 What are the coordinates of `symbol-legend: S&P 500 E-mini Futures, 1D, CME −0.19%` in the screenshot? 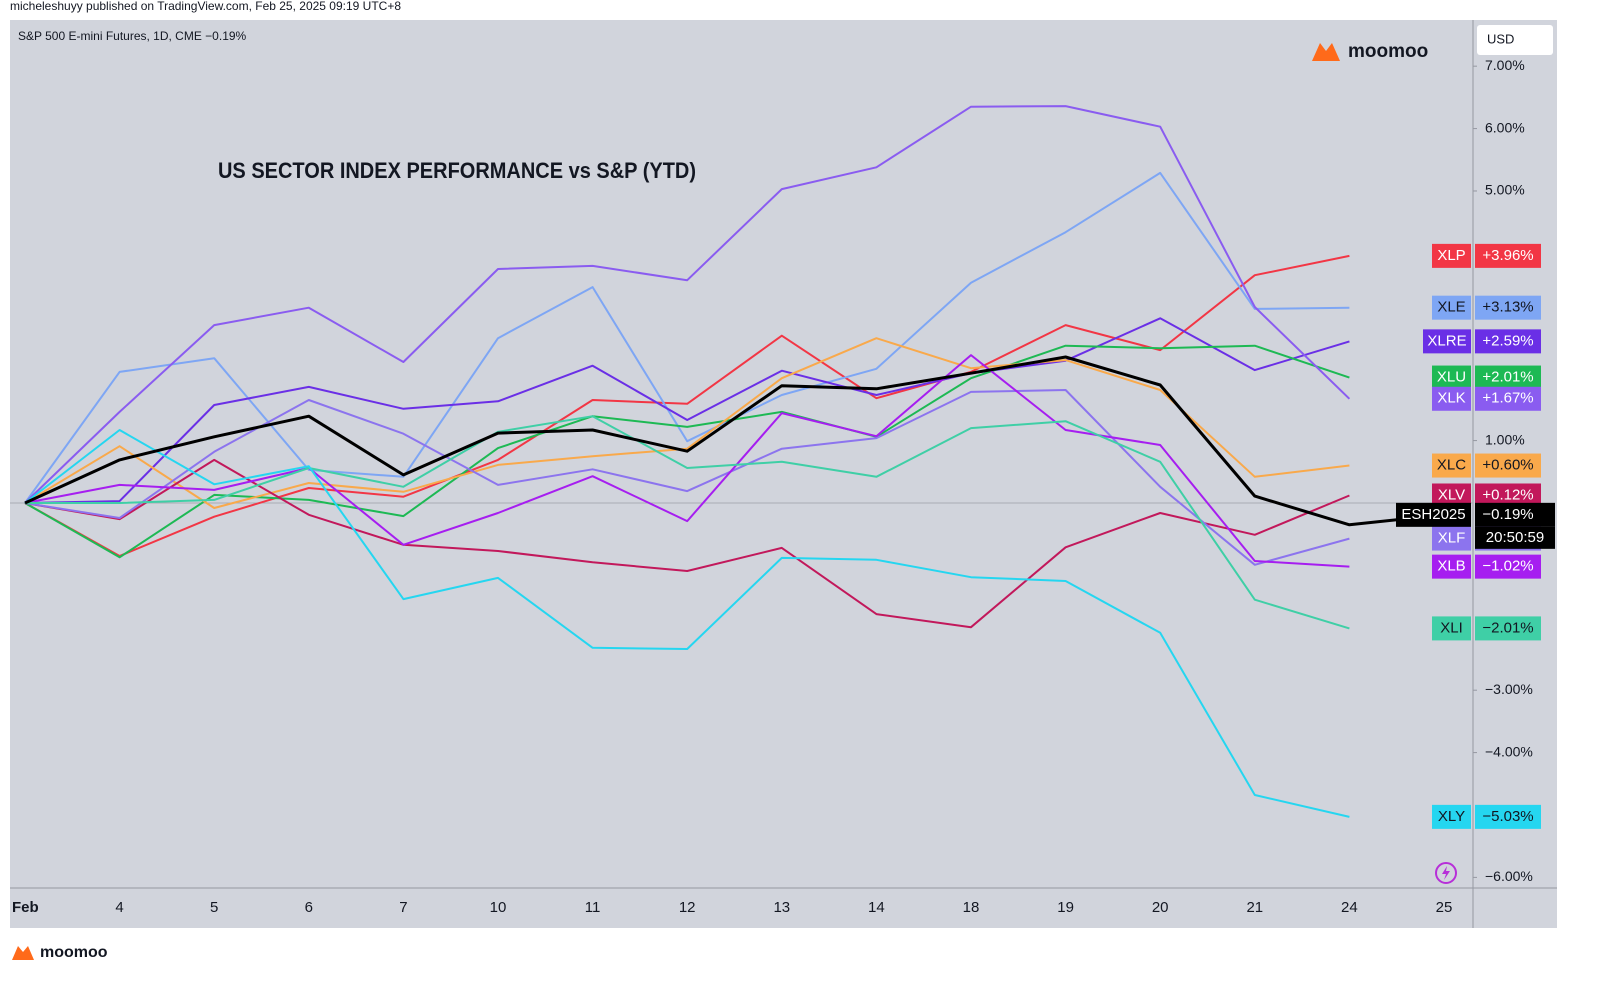 It's located at (132, 36).